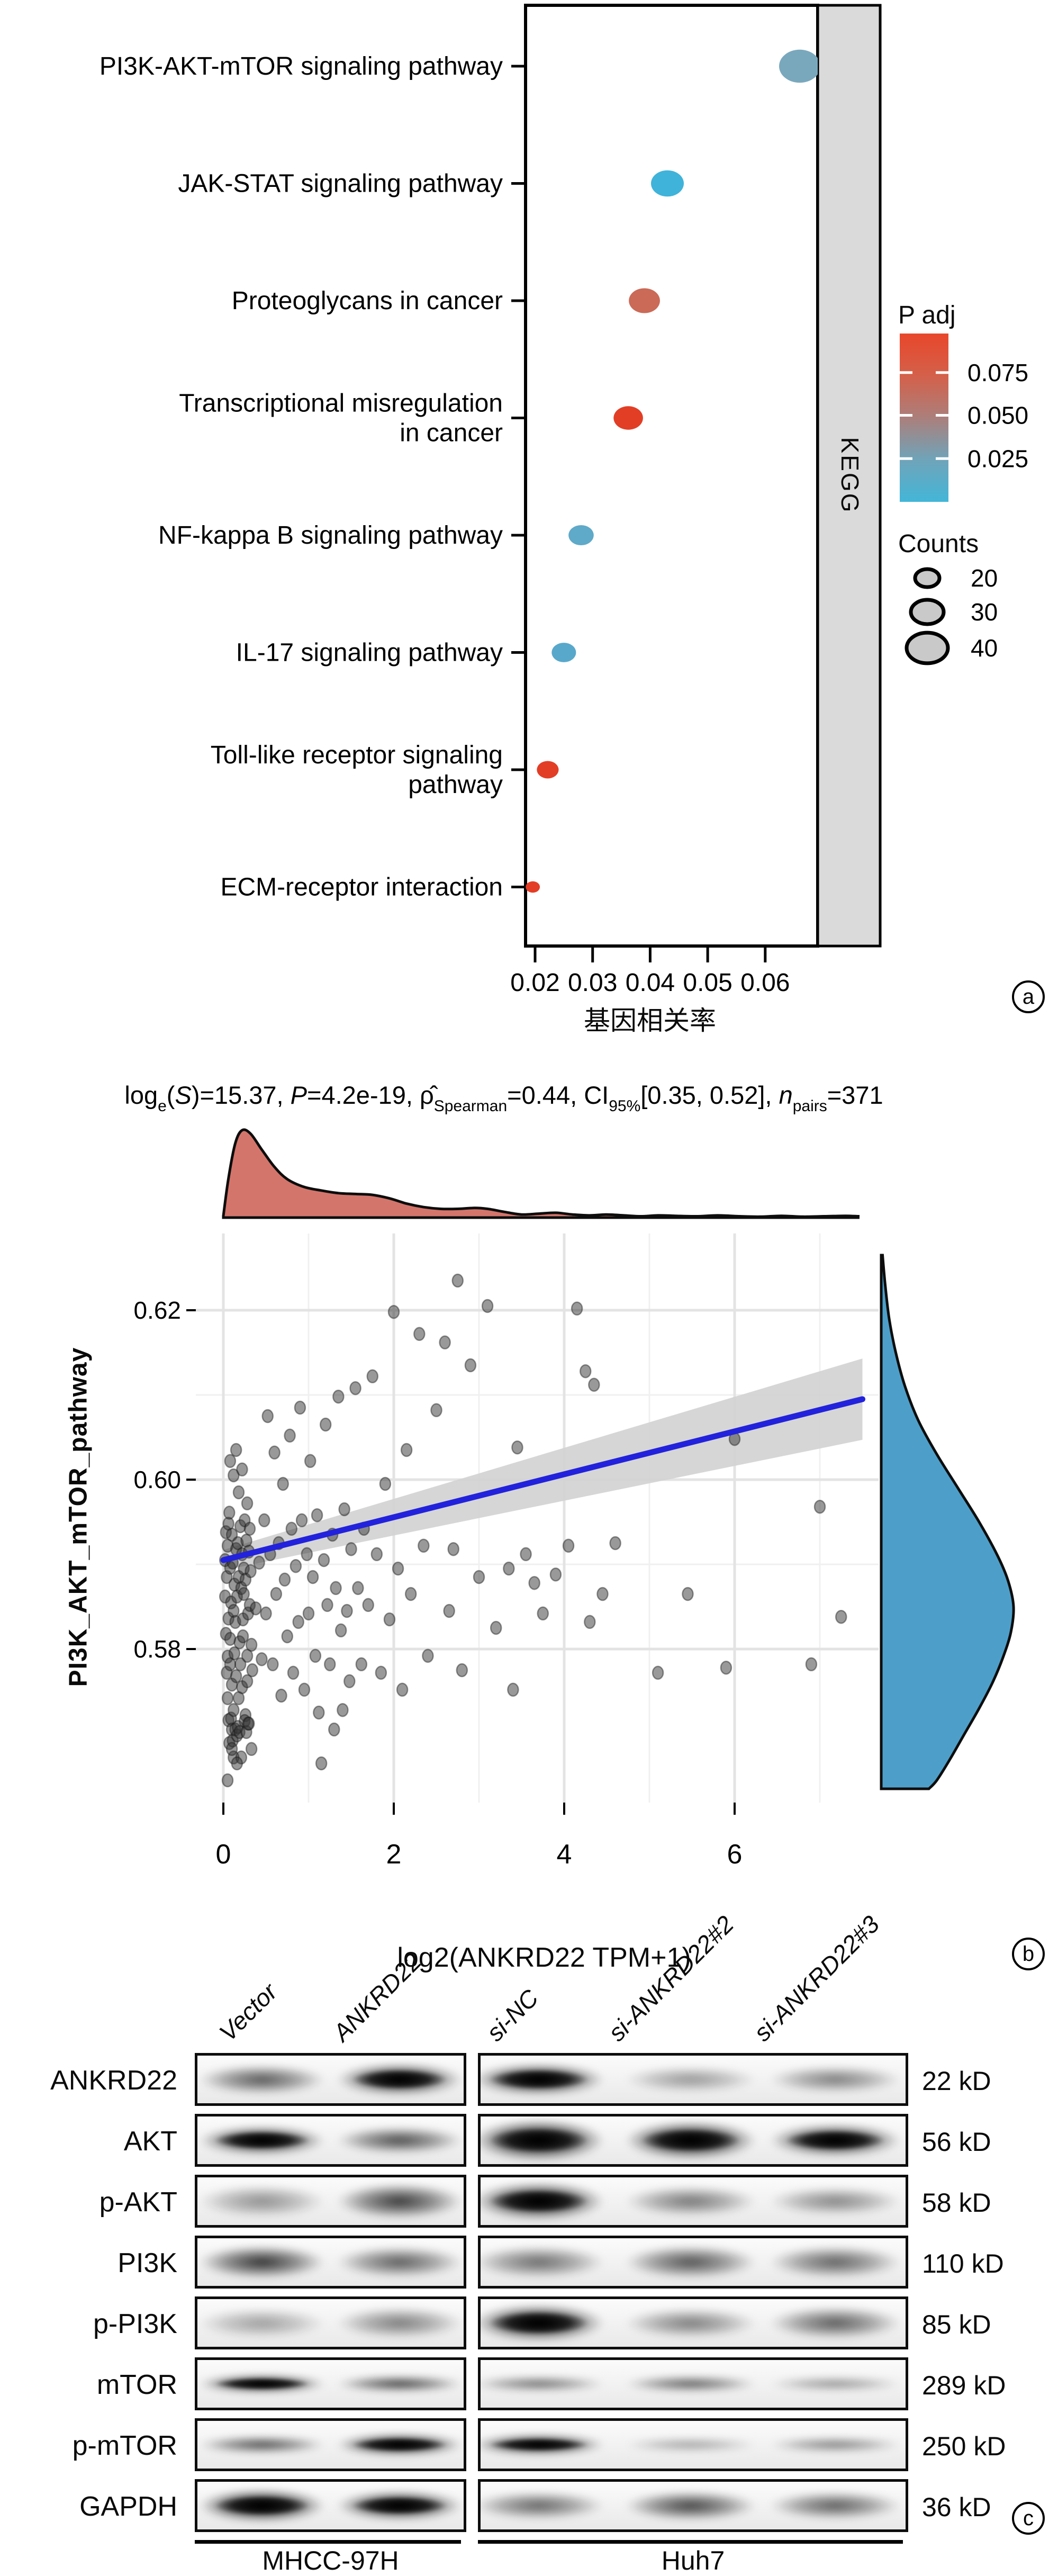  What do you see at coordinates (369, 653) in the screenshot?
I see `pathway-label: IL-17 signaling pathway` at bounding box center [369, 653].